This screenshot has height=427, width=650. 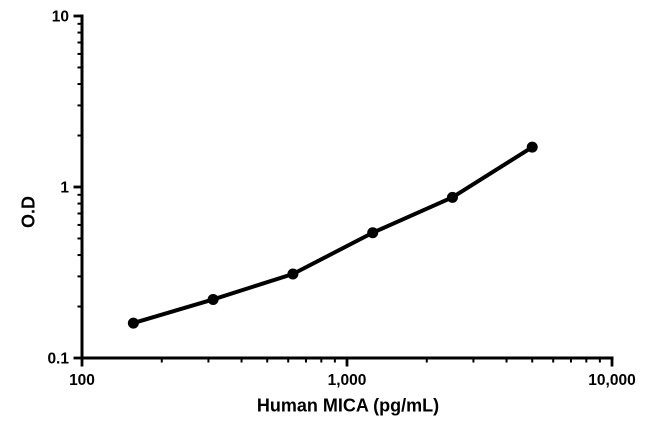 I want to click on y-tick-label: 0.1, so click(x=58, y=359).